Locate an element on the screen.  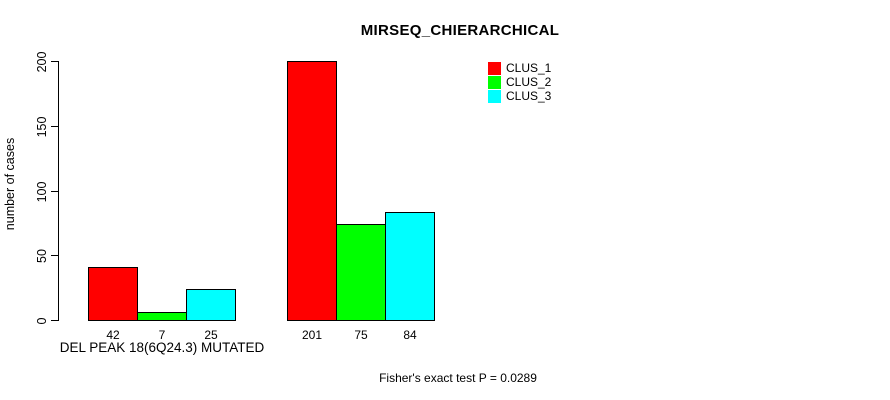
legend-item-clus_3: CLUS_3 is located at coordinates (519, 96).